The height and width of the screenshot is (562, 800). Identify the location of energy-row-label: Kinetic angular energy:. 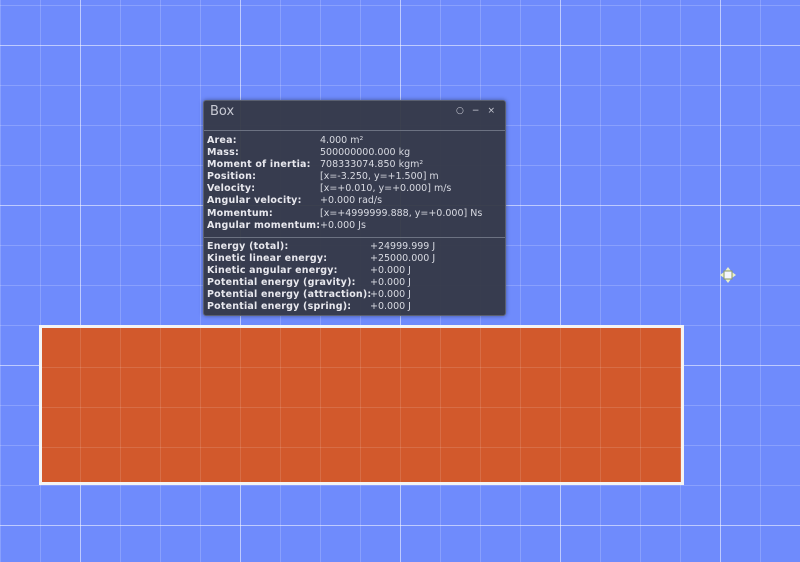
(272, 271).